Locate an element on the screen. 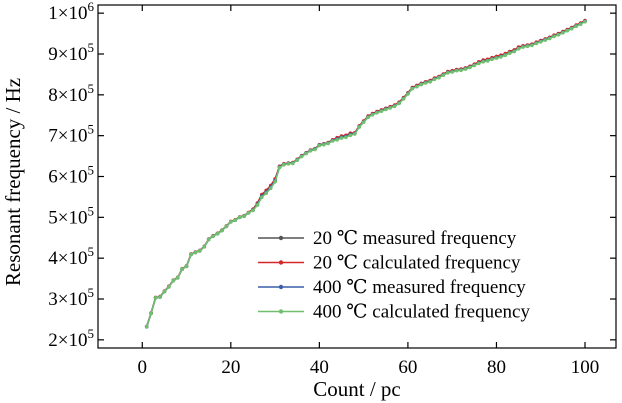  legend-item: 20 ℃ calculated frequency is located at coordinates (389, 263).